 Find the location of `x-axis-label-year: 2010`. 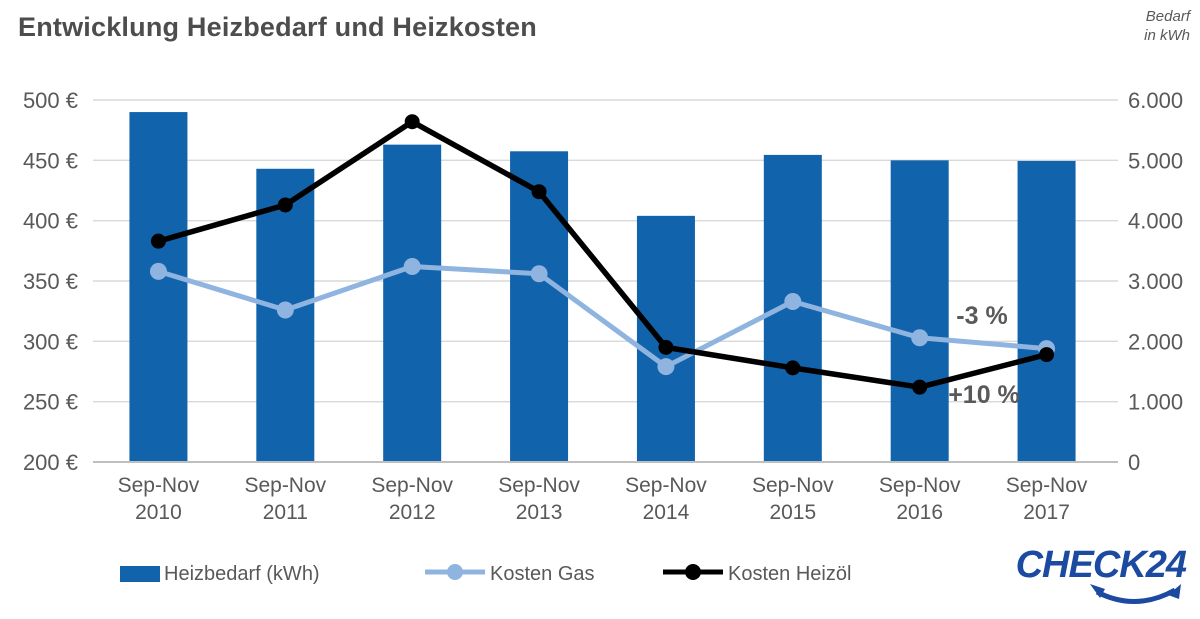

x-axis-label-year: 2010 is located at coordinates (158, 512).